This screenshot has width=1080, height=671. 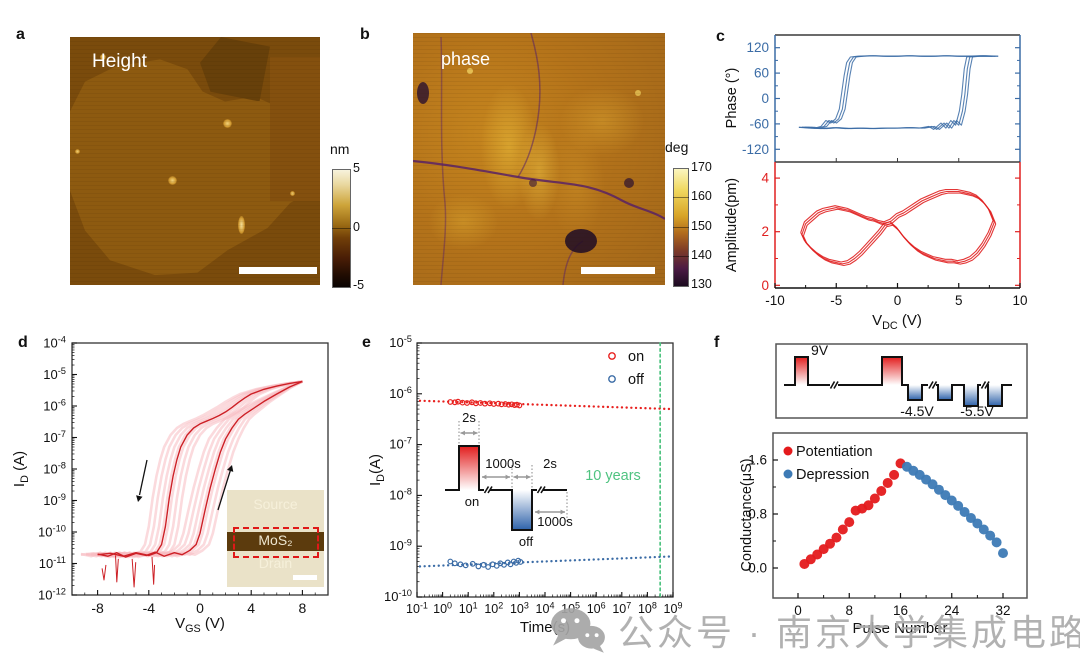 I want to click on bright-streak, so click(x=241, y=224).